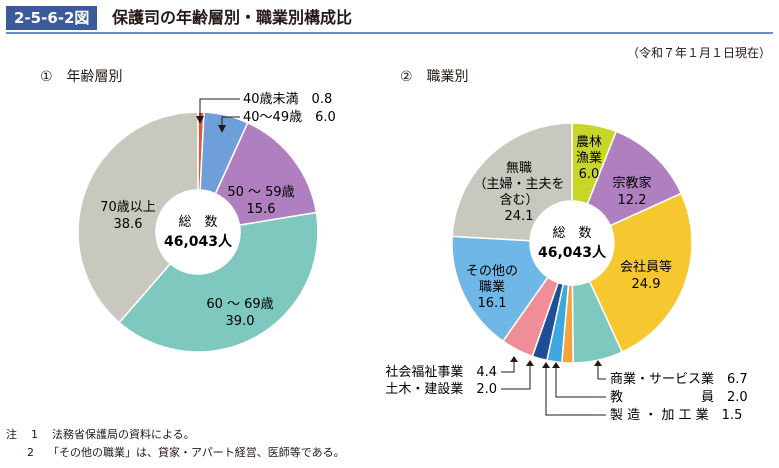  What do you see at coordinates (289, 117) in the screenshot?
I see `label-40-49歳: 40〜49歳 6.0` at bounding box center [289, 117].